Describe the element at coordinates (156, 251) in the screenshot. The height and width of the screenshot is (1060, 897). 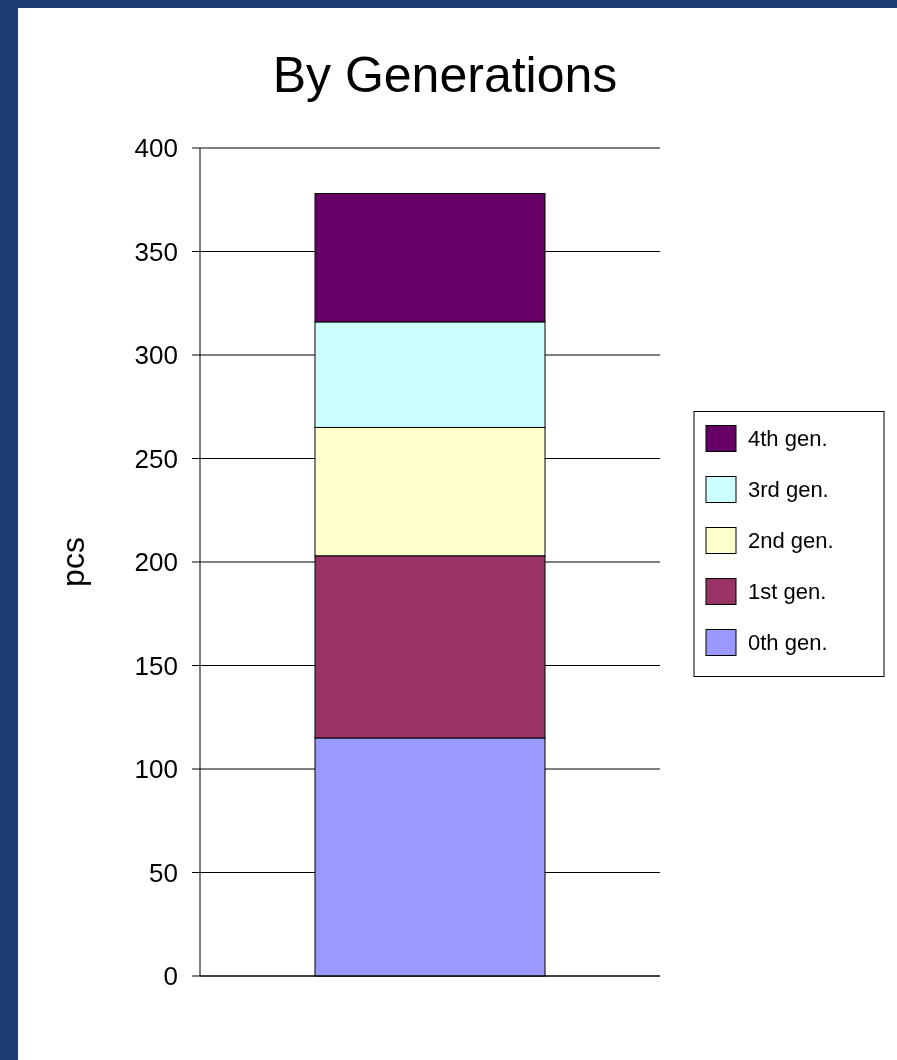
I see `y-tick-label: 350` at that location.